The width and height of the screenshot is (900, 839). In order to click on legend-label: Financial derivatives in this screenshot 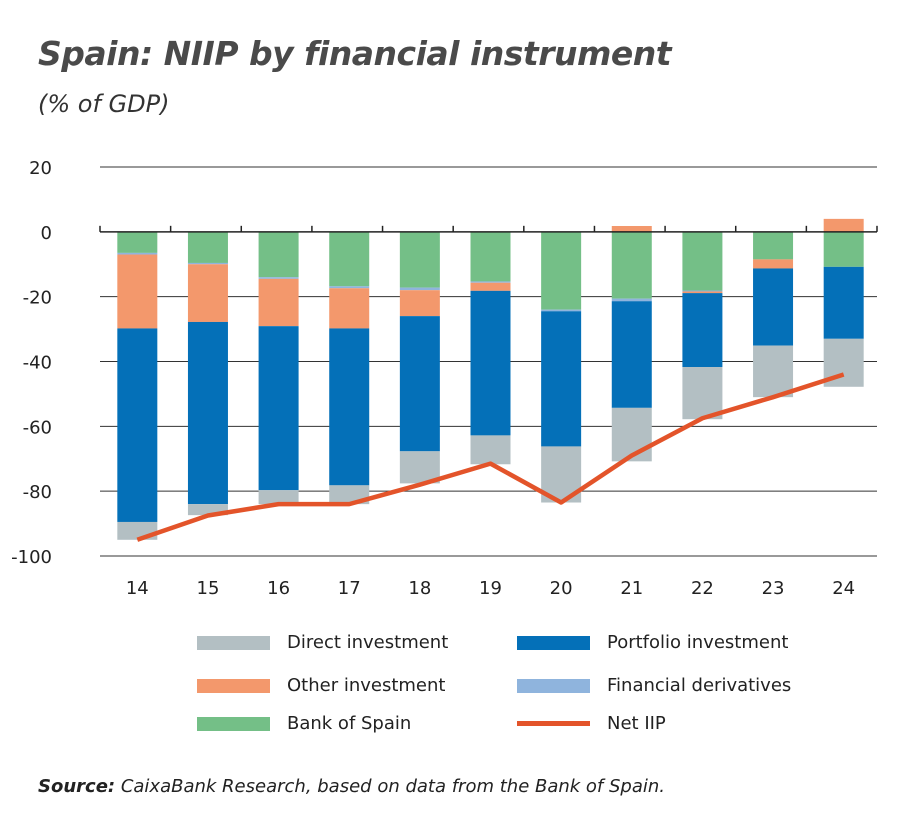, I will do `click(699, 685)`.